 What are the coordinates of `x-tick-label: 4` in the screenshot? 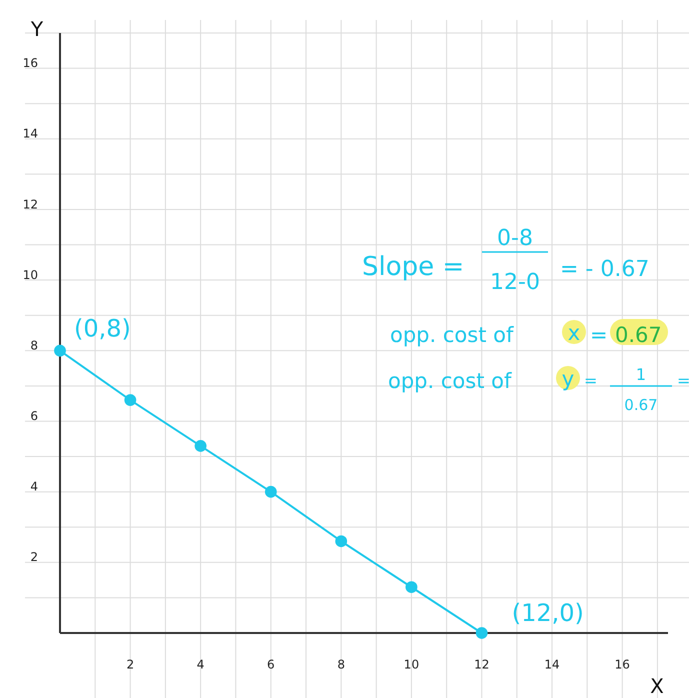 It's located at (200, 665).